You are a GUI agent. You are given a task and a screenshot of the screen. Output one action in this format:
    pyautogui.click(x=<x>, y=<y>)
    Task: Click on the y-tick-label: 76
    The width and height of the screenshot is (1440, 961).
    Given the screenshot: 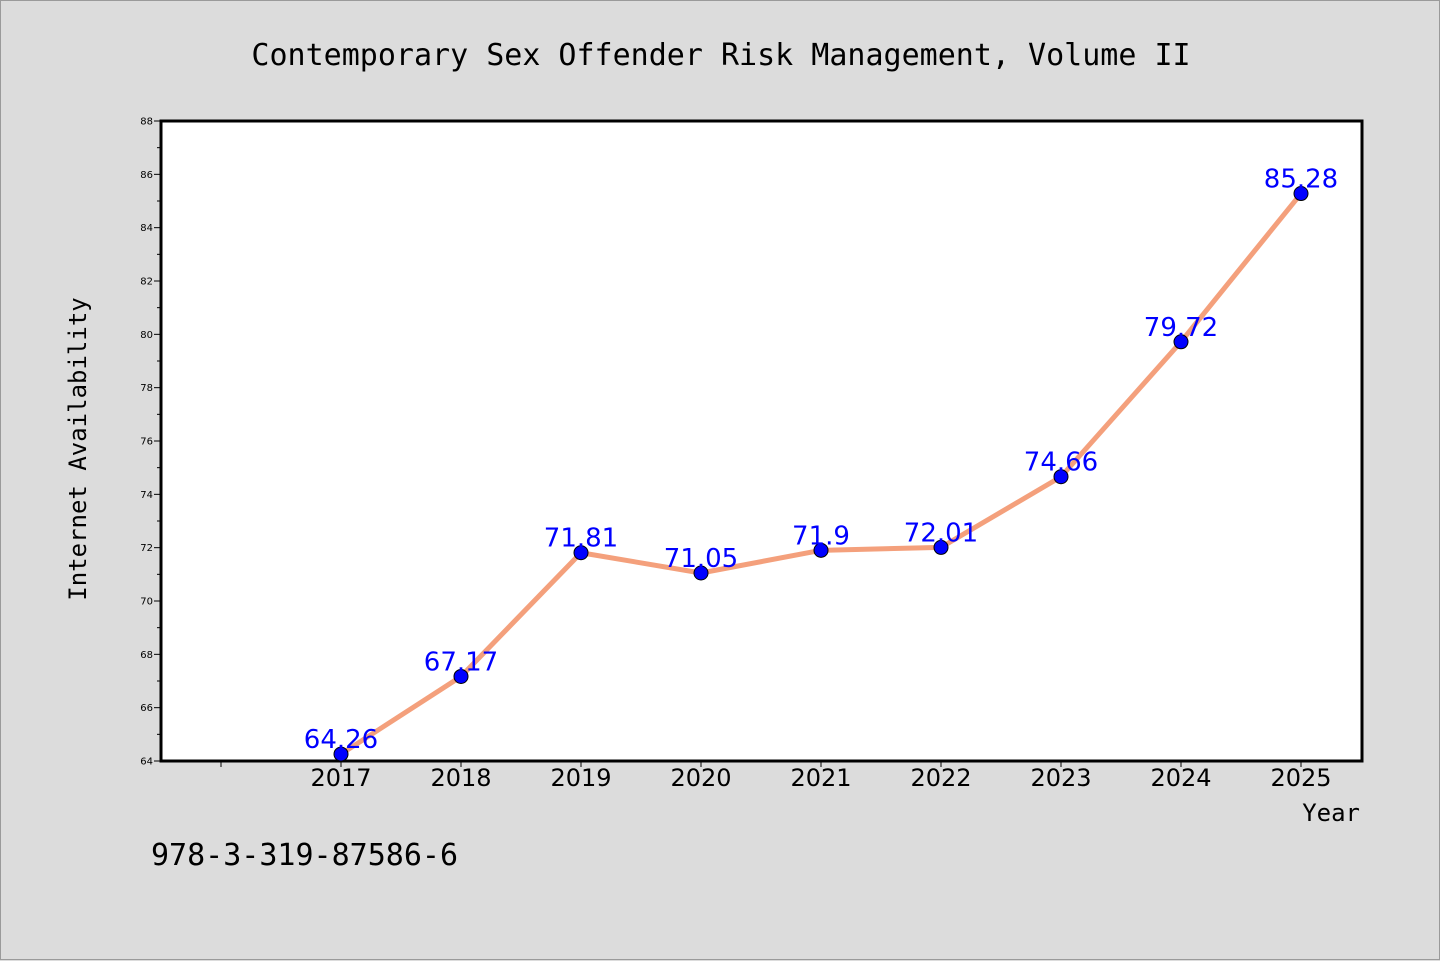 What is the action you would take?
    pyautogui.click(x=146, y=442)
    